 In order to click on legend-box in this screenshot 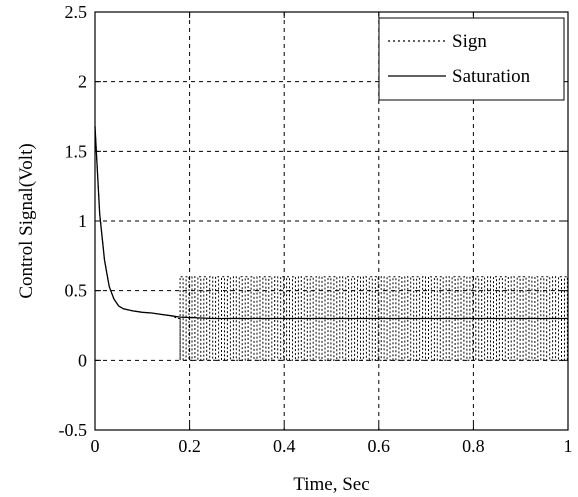, I will do `click(471, 59)`.